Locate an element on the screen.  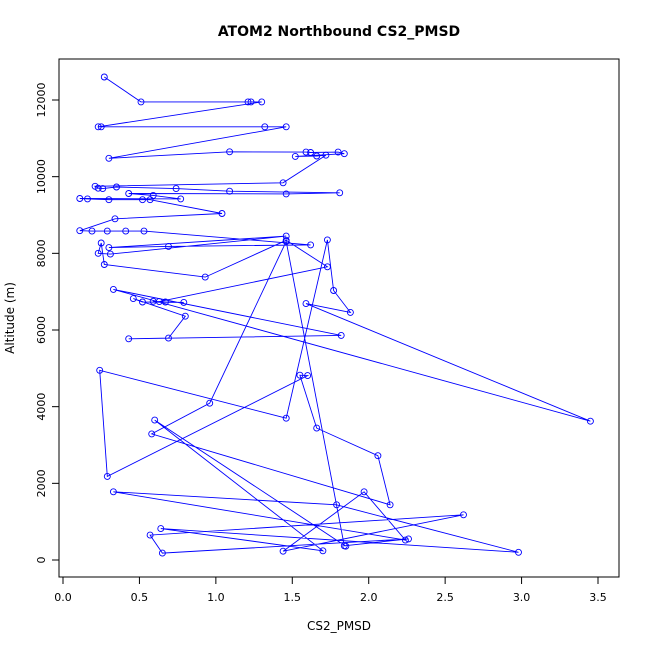
x-axis-label: CS2_PMSD is located at coordinates (339, 626).